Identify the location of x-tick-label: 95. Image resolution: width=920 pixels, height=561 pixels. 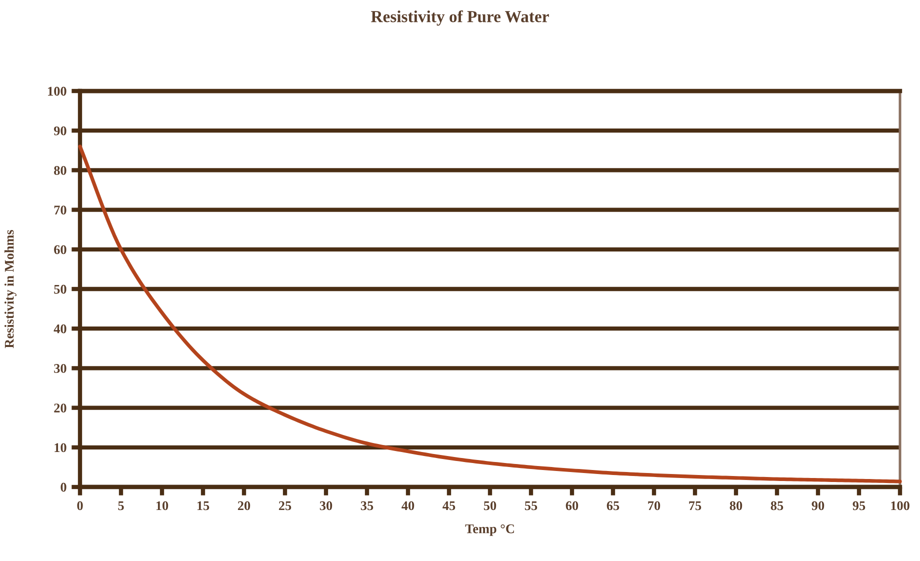
(859, 505).